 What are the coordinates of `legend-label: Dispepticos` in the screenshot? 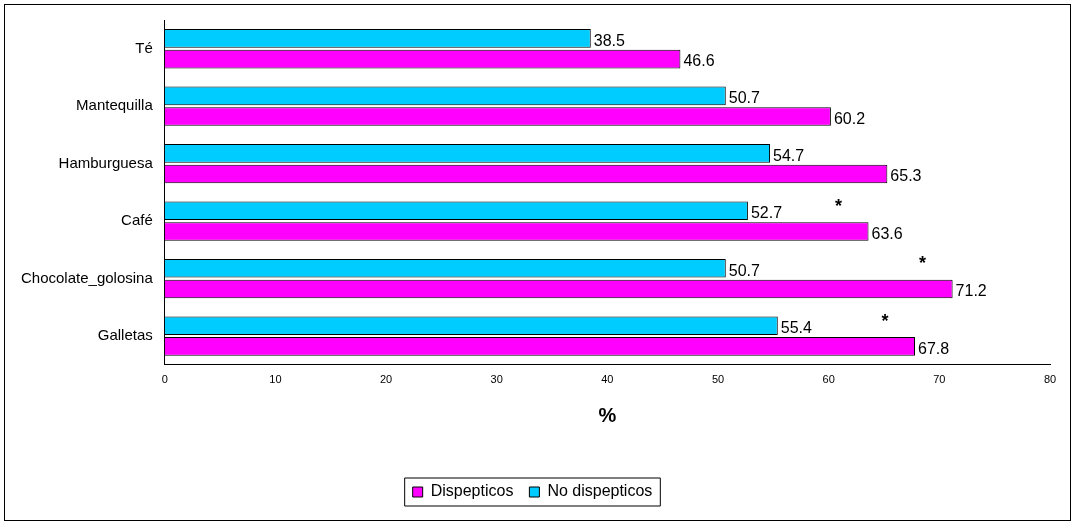 It's located at (472, 491).